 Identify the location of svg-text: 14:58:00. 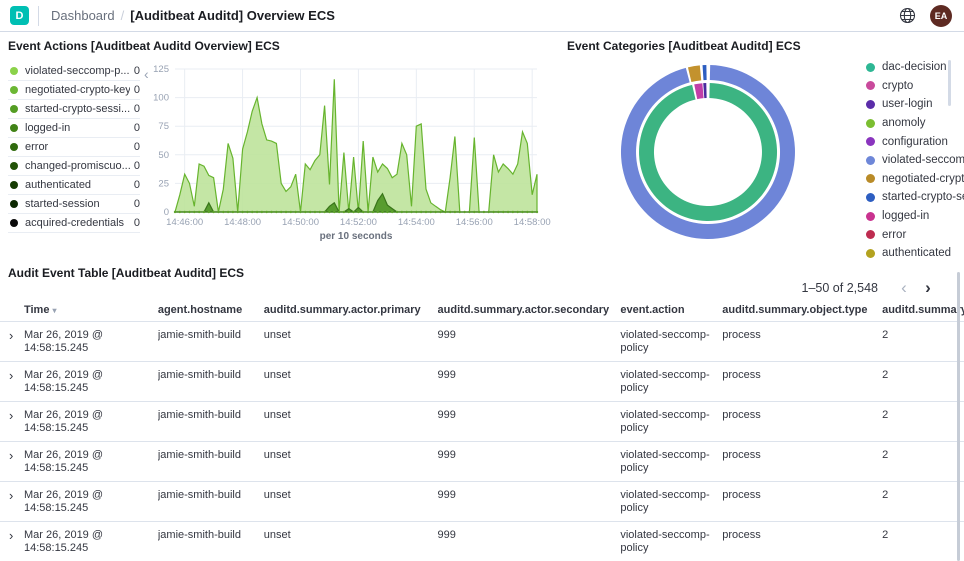
(532, 222).